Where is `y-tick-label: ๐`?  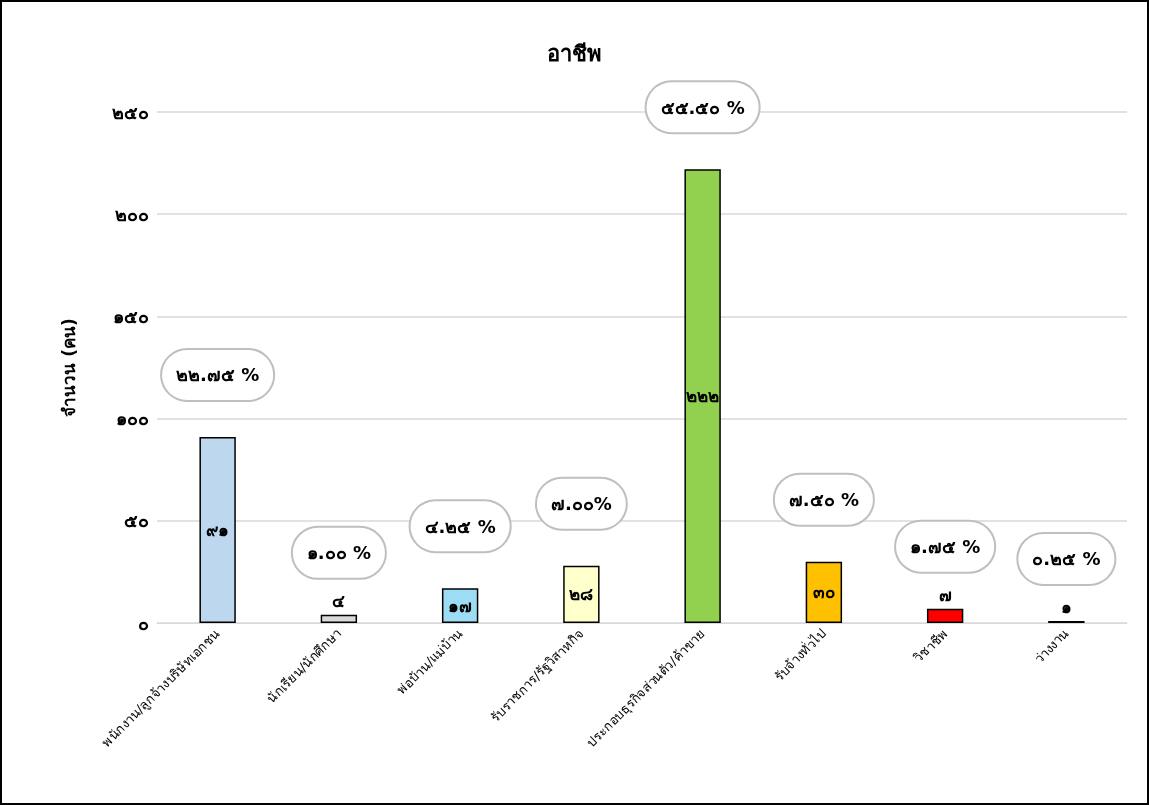 y-tick-label: ๐ is located at coordinates (143, 623).